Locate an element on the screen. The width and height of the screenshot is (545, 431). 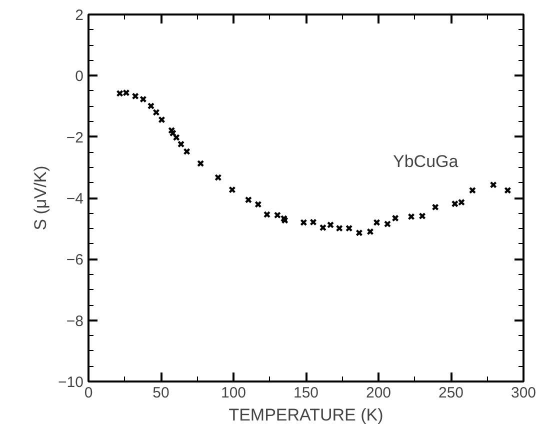
y-tick-label: −4 is located at coordinates (75, 199).